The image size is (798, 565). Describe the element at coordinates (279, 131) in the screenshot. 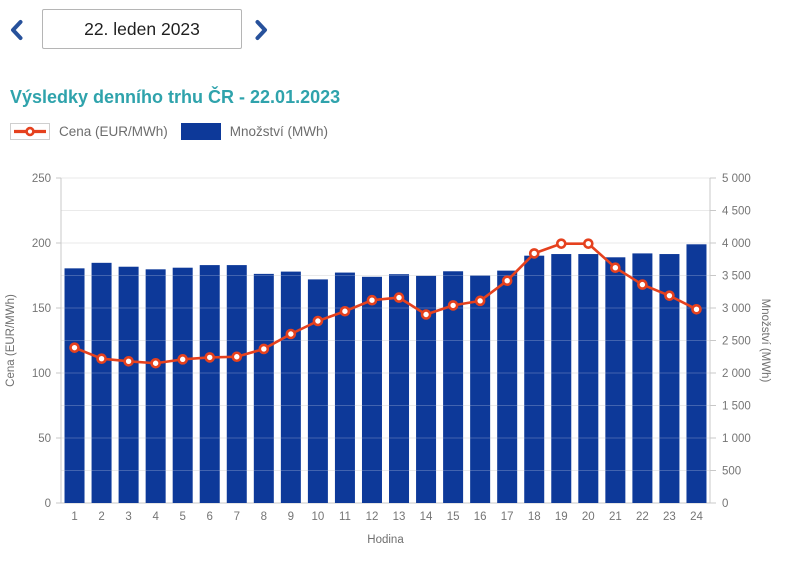

I see `legend-label-quantity: Množství (MWh)` at that location.